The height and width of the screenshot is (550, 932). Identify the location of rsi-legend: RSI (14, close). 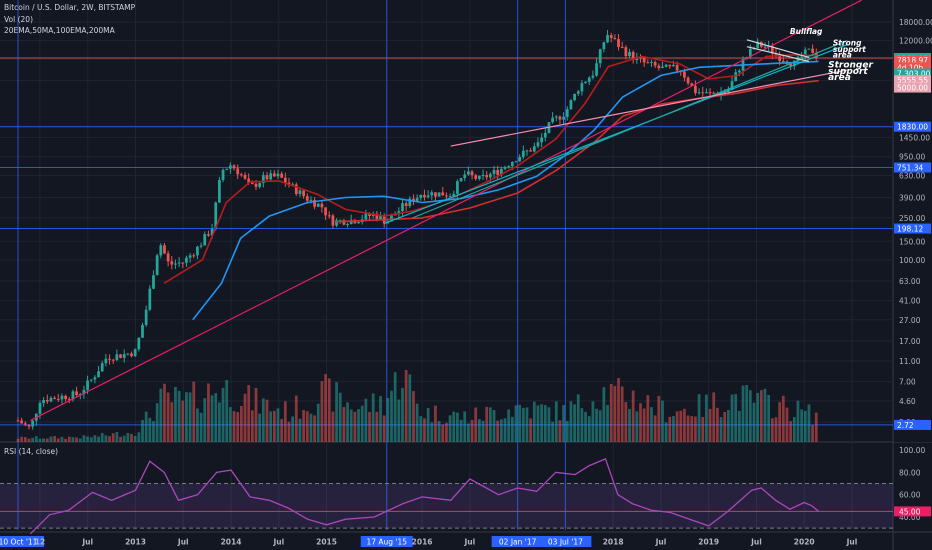
(31, 451).